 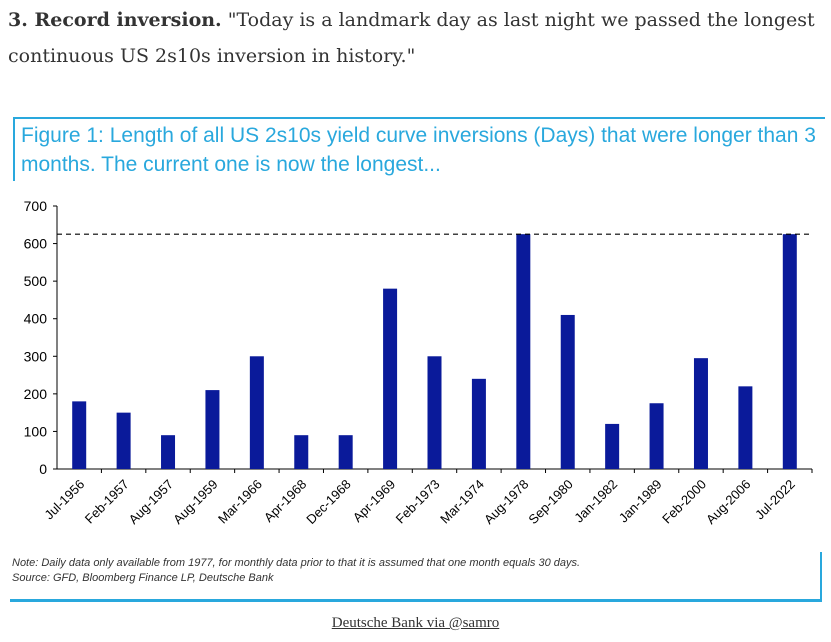 What do you see at coordinates (640, 501) in the screenshot?
I see `x-tick-label: Jan-1989` at bounding box center [640, 501].